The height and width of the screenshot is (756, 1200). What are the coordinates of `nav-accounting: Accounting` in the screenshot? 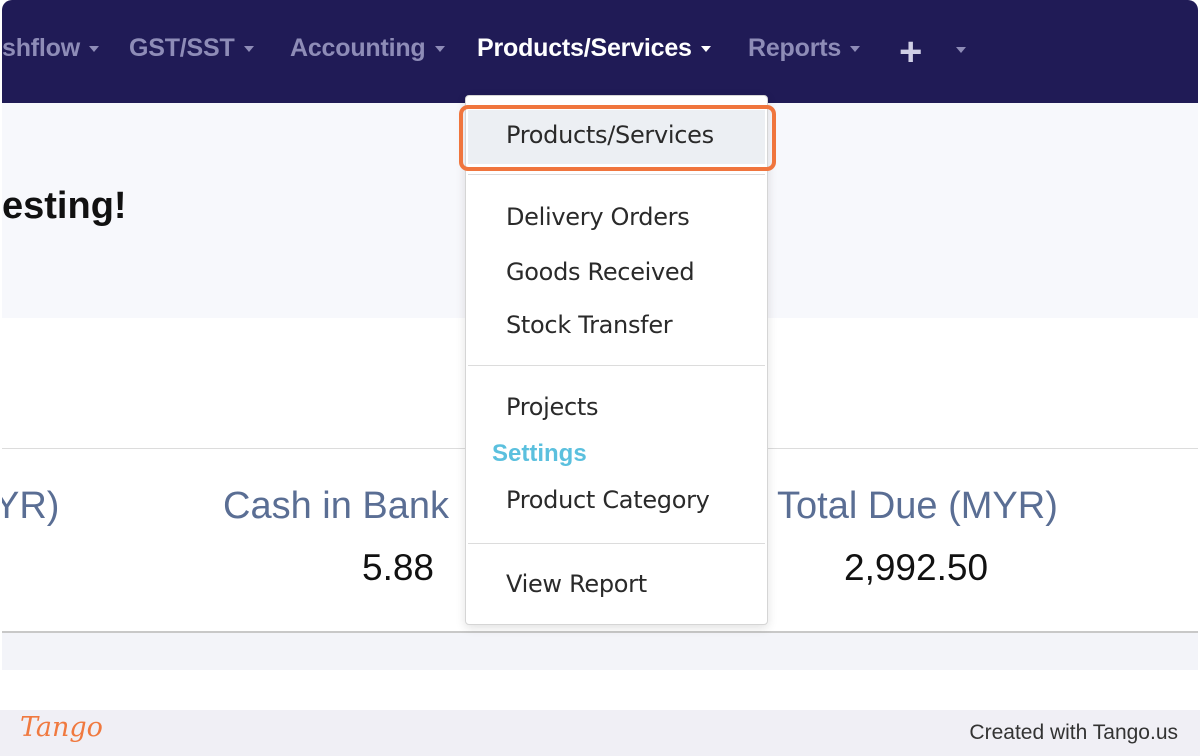 It's located at (367, 48).